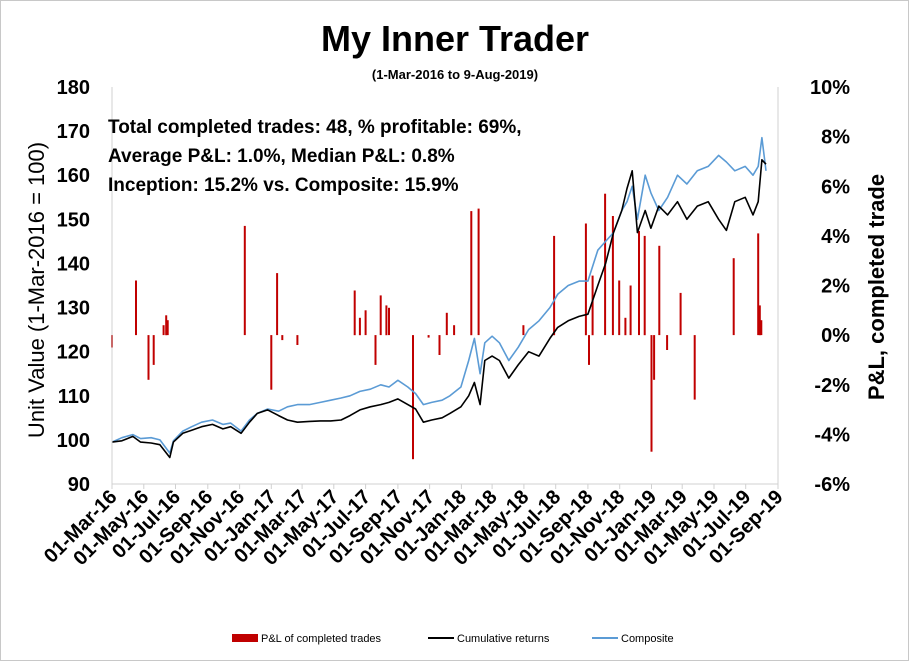  What do you see at coordinates (321, 639) in the screenshot?
I see `legend-label-pnl: P&L of completed trades` at bounding box center [321, 639].